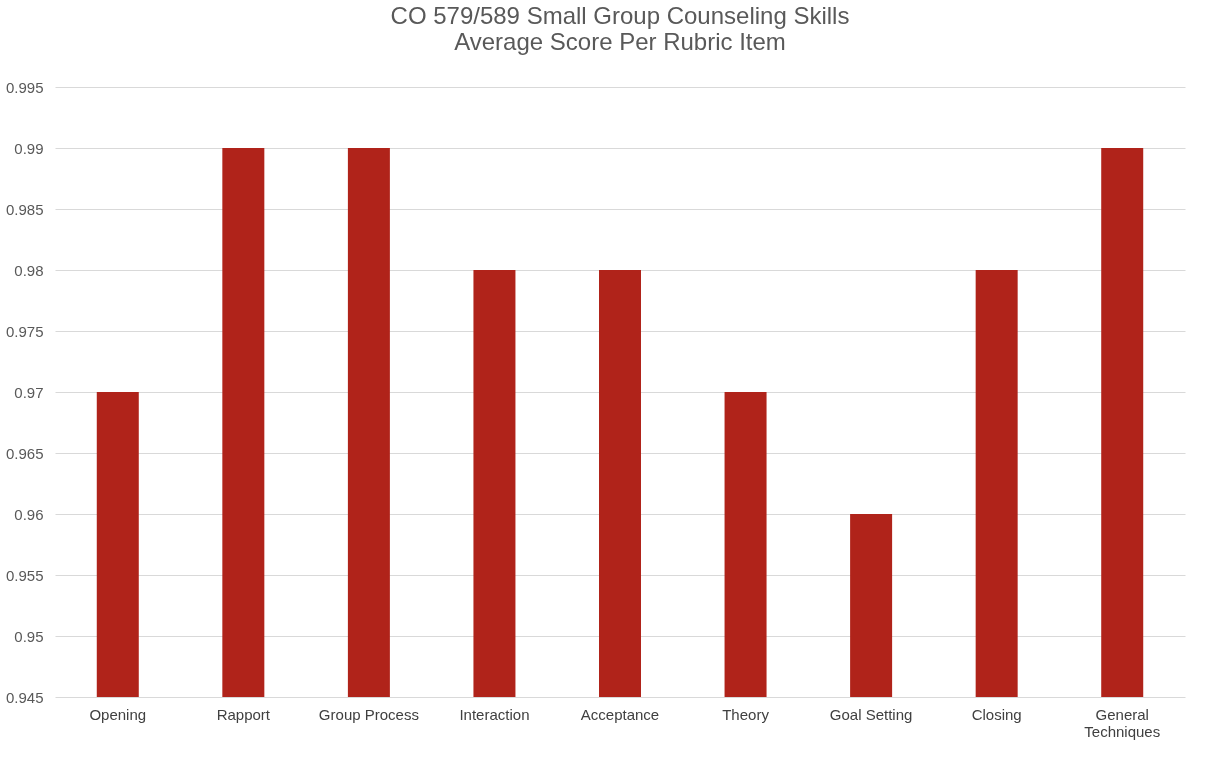 This screenshot has width=1223, height=771. What do you see at coordinates (29, 636) in the screenshot?
I see `y-tick-label: 0.95` at bounding box center [29, 636].